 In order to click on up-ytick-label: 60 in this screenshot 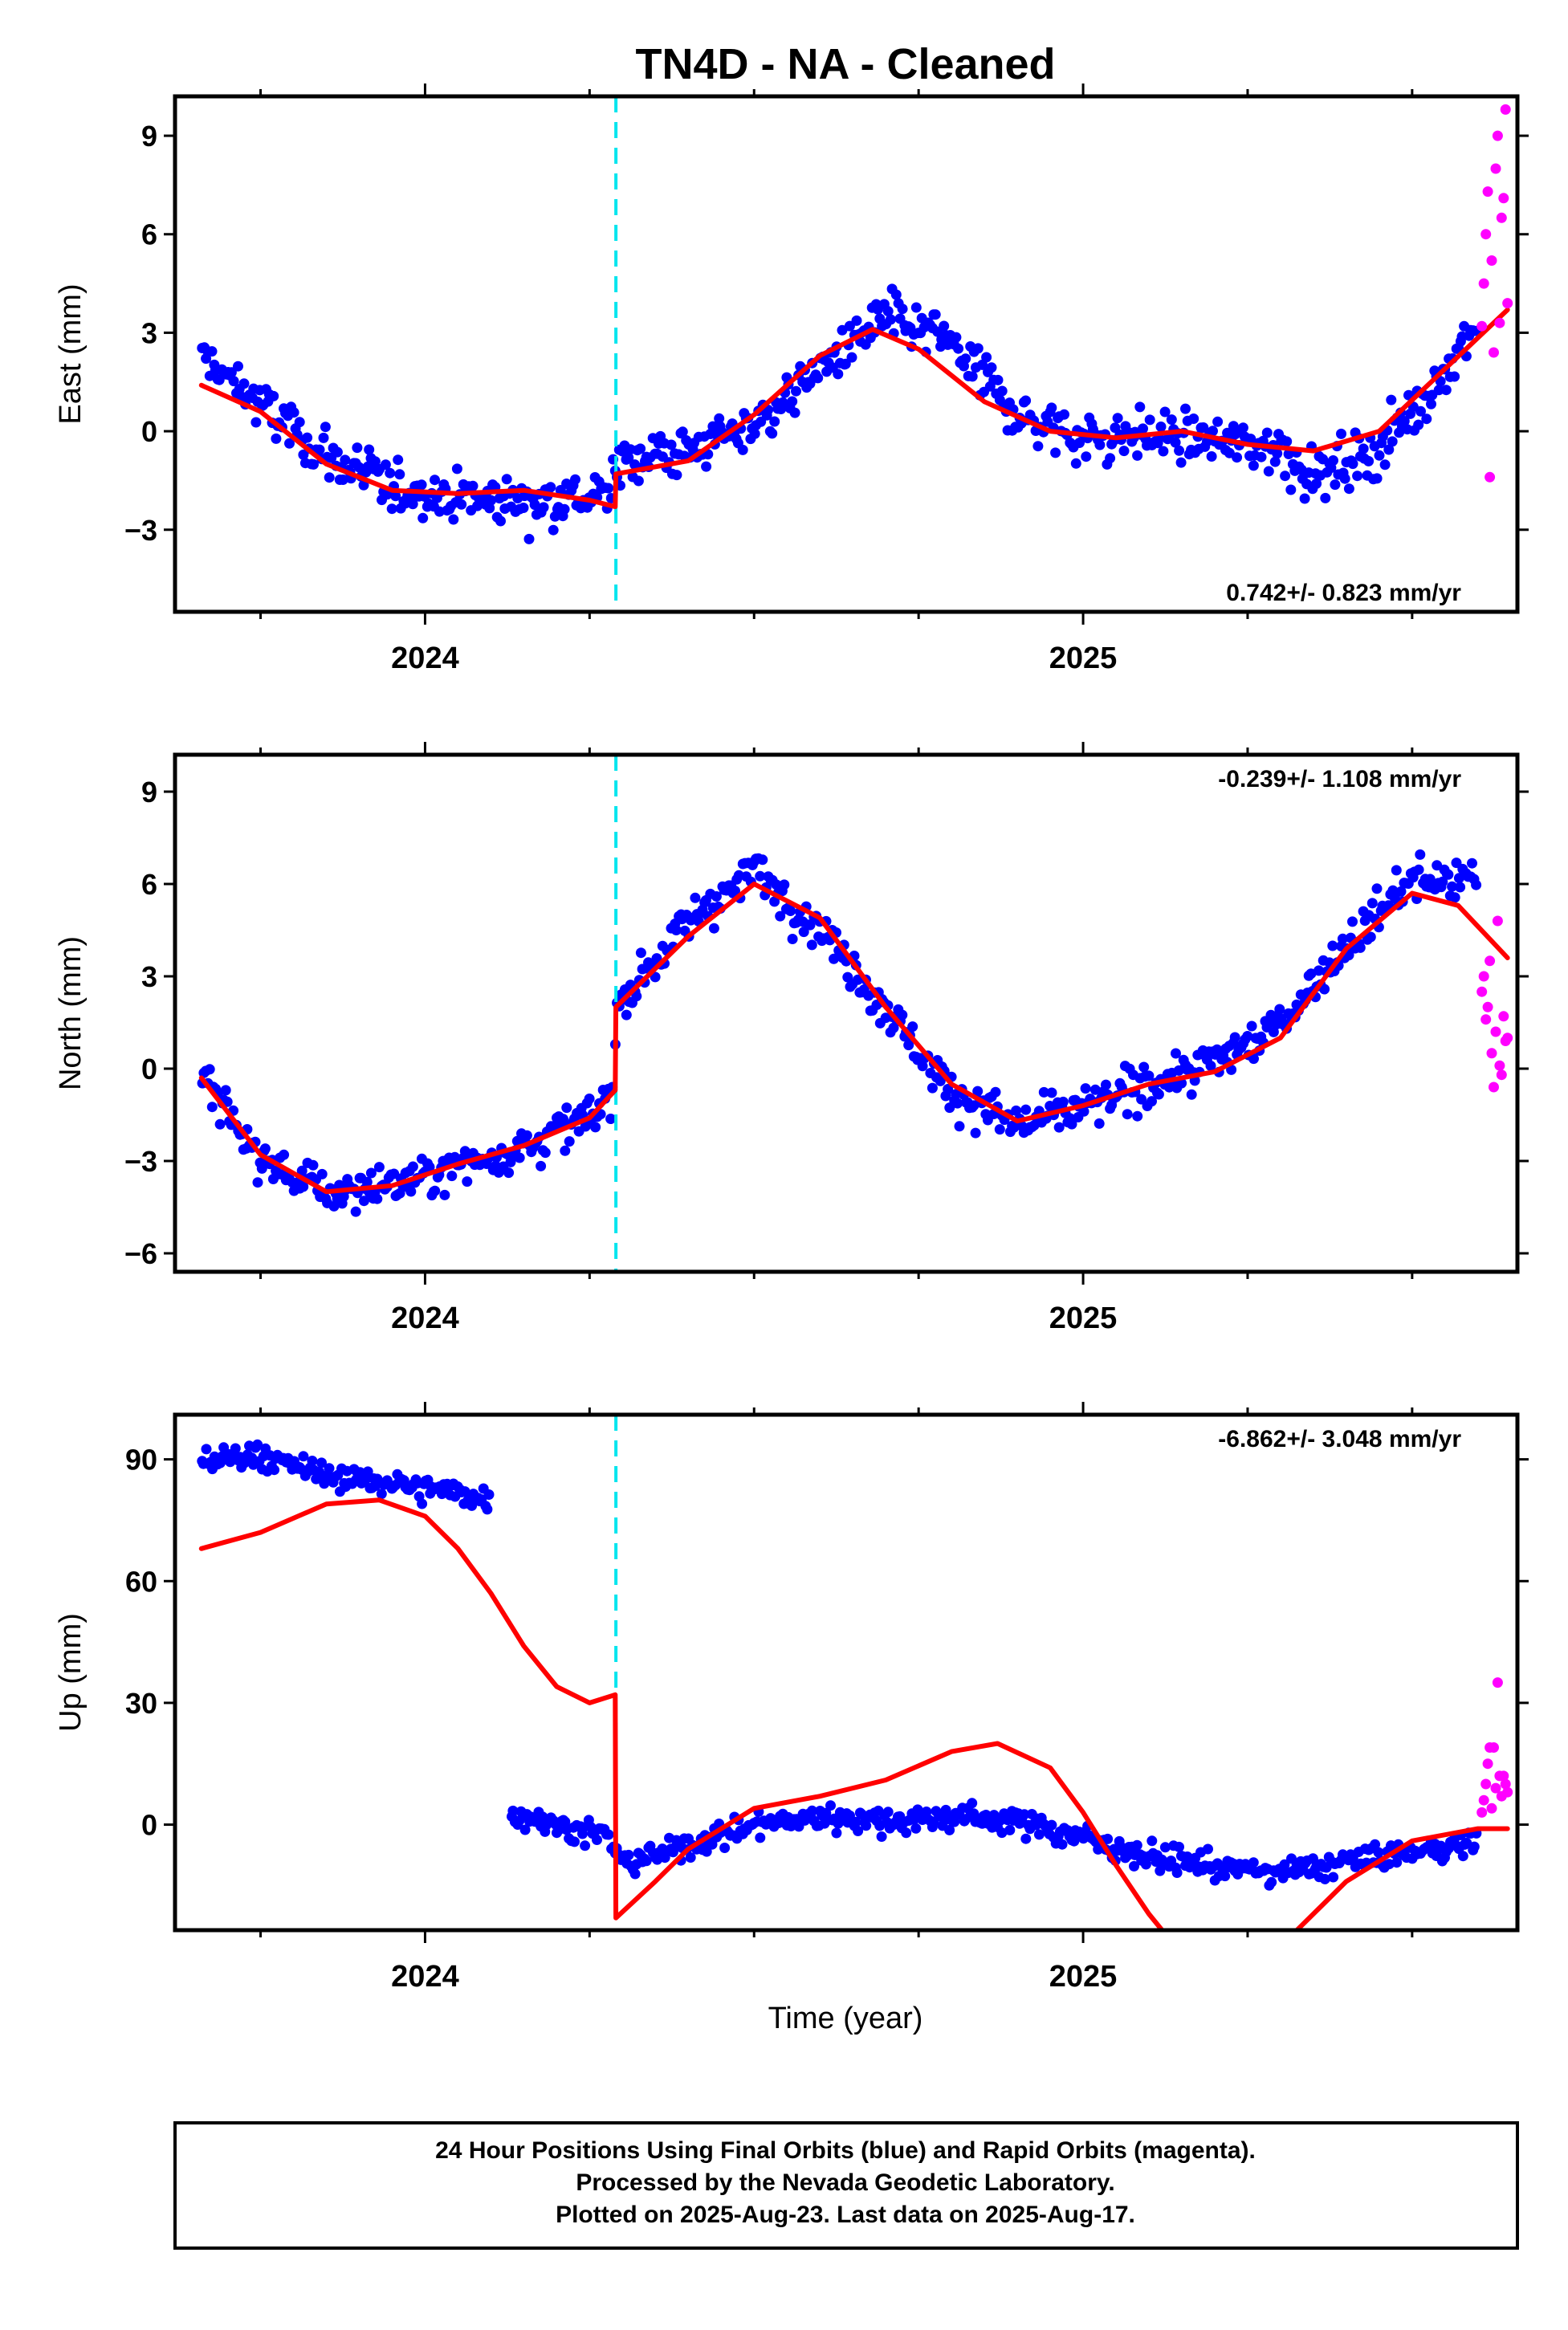, I will do `click(141, 1581)`.